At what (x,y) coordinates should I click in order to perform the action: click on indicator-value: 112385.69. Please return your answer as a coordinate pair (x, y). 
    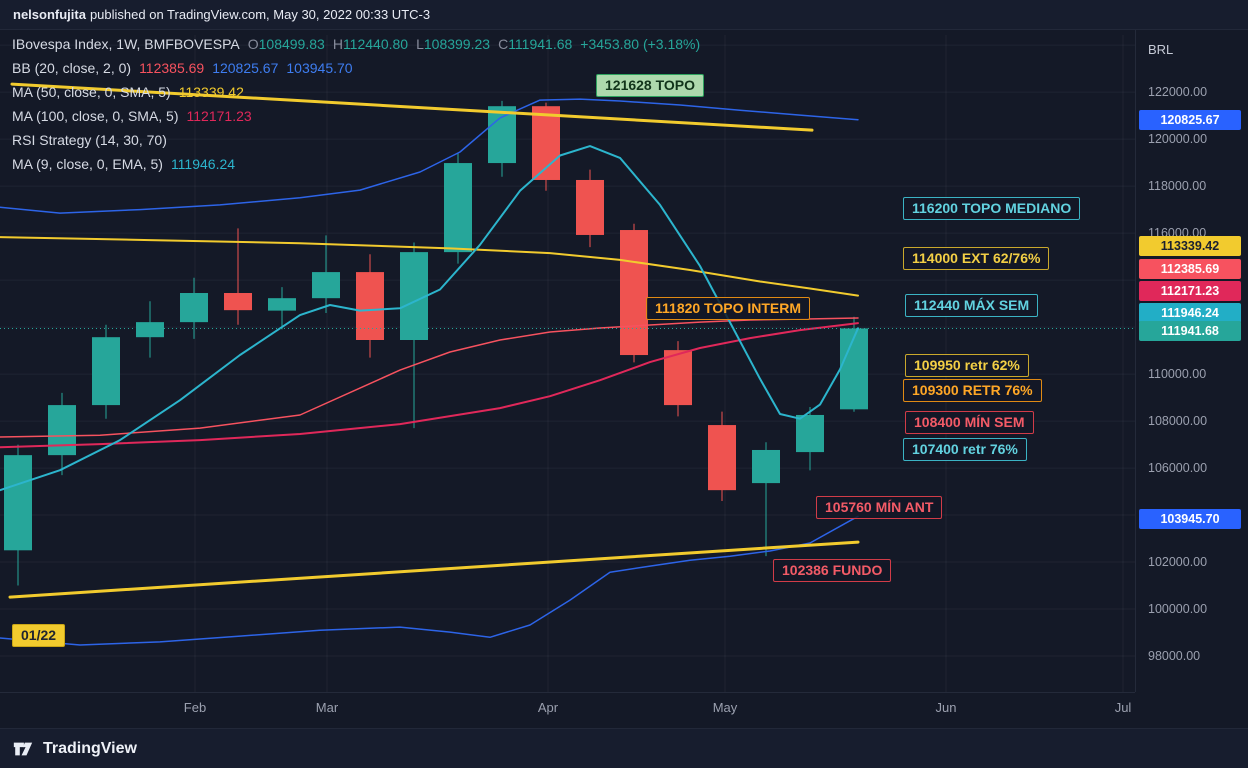
    Looking at the image, I should click on (172, 68).